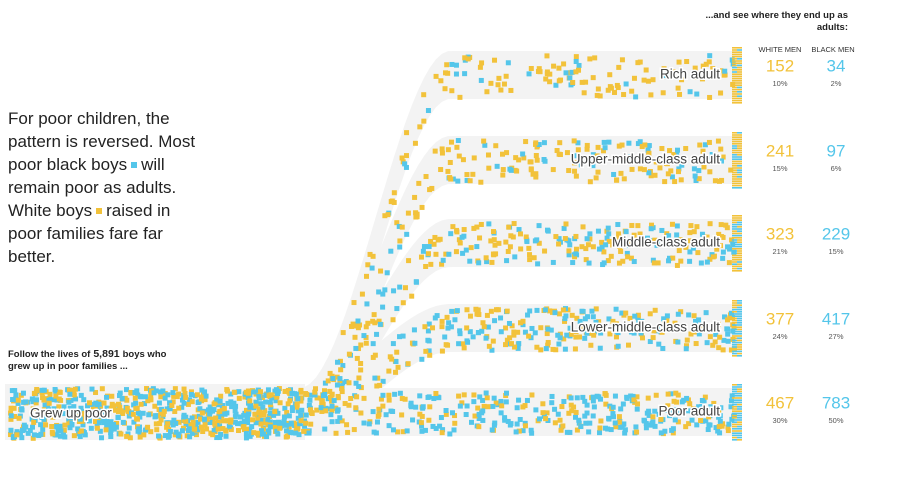 This screenshot has width=899, height=482. Describe the element at coordinates (779, 251) in the screenshot. I see `white-pct: 21%` at that location.